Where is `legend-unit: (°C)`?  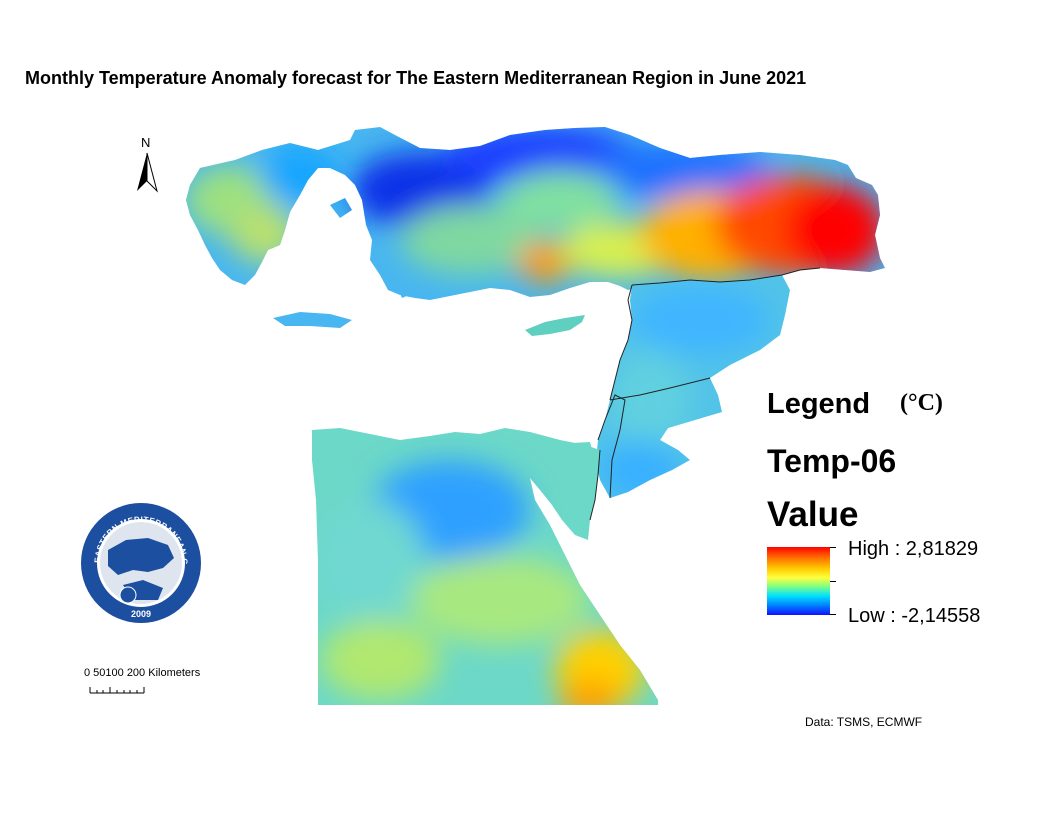 legend-unit: (°C) is located at coordinates (921, 403).